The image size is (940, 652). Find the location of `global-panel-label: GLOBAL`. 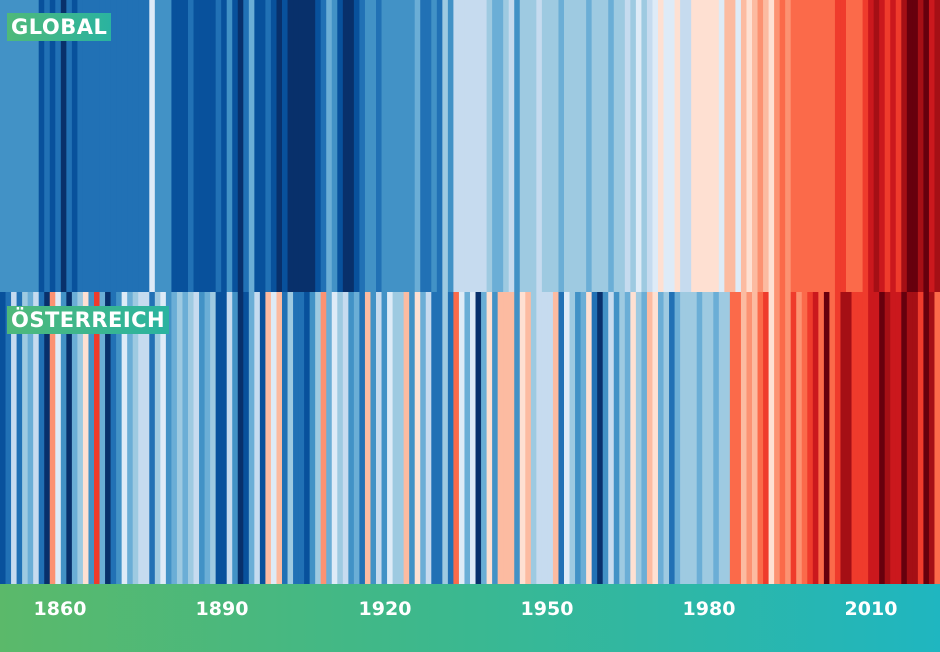

global-panel-label: GLOBAL is located at coordinates (59, 27).